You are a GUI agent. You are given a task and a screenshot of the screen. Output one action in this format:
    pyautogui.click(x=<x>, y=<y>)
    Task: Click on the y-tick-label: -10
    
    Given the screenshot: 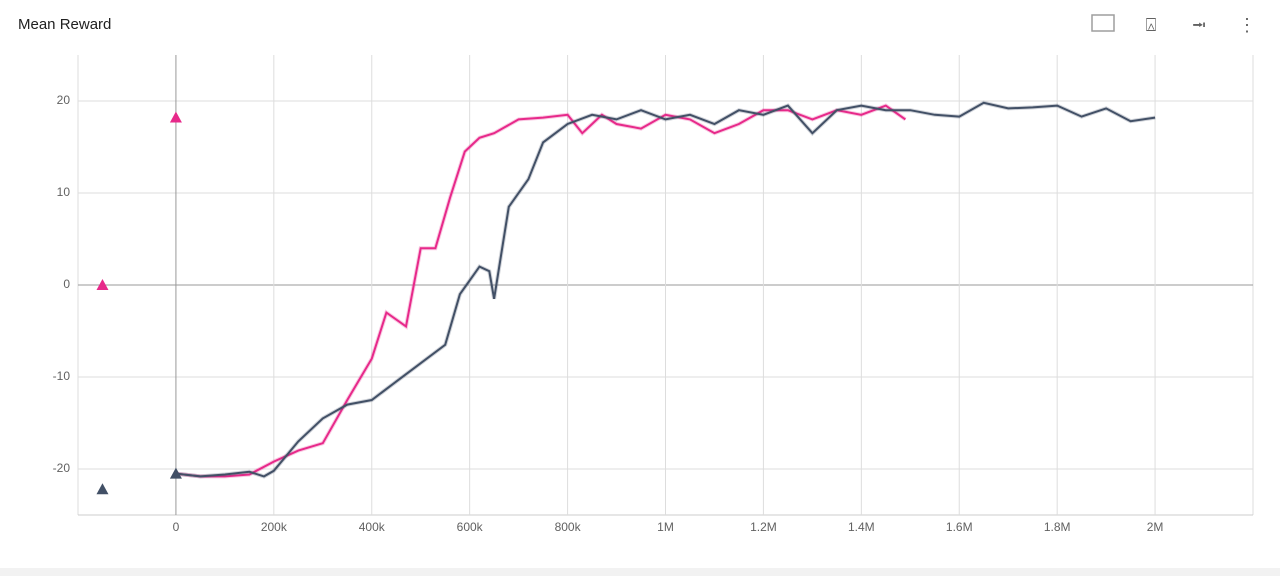 What is the action you would take?
    pyautogui.click(x=62, y=376)
    